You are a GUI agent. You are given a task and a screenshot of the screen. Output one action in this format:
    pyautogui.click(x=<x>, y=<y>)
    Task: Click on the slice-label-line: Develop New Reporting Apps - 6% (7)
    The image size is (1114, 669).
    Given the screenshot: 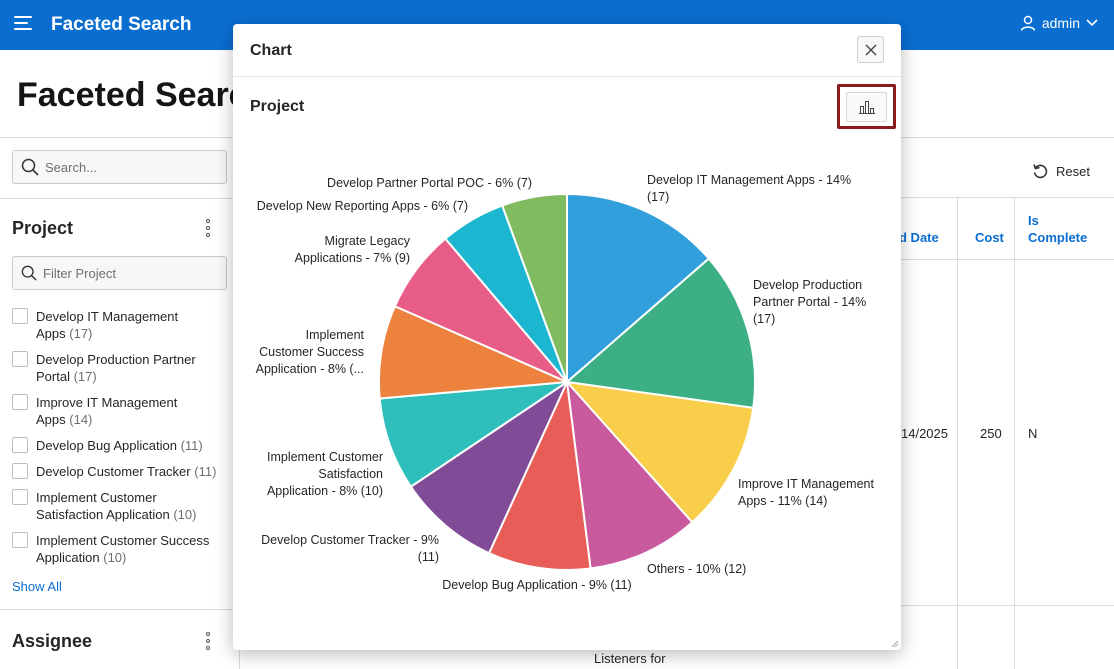 What is the action you would take?
    pyautogui.click(x=362, y=206)
    